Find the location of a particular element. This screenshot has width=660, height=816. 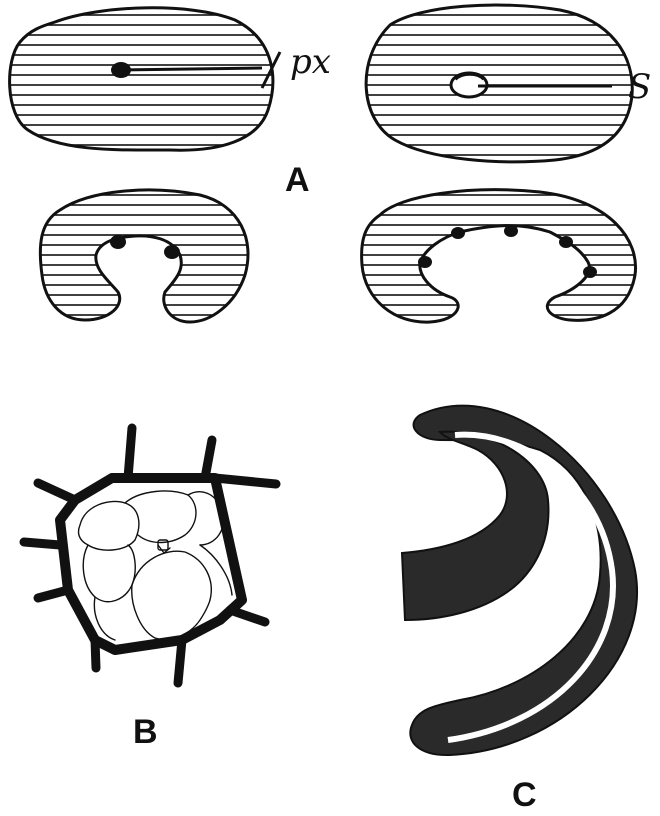

label-px: px is located at coordinates (310, 62).